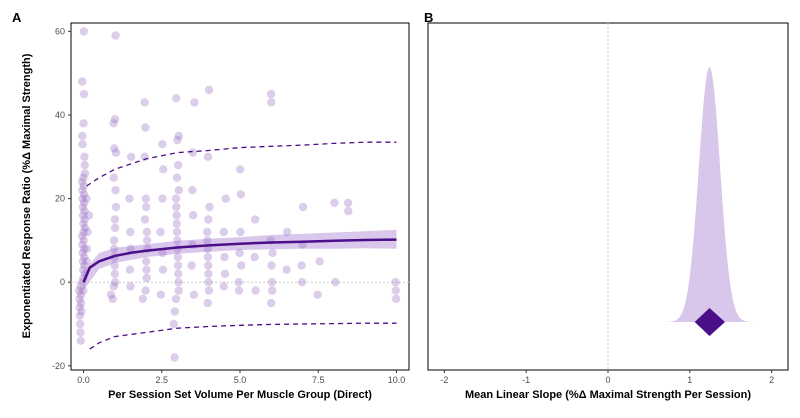 This screenshot has width=800, height=418. What do you see at coordinates (60, 115) in the screenshot?
I see `y-tick-label: 40` at bounding box center [60, 115].